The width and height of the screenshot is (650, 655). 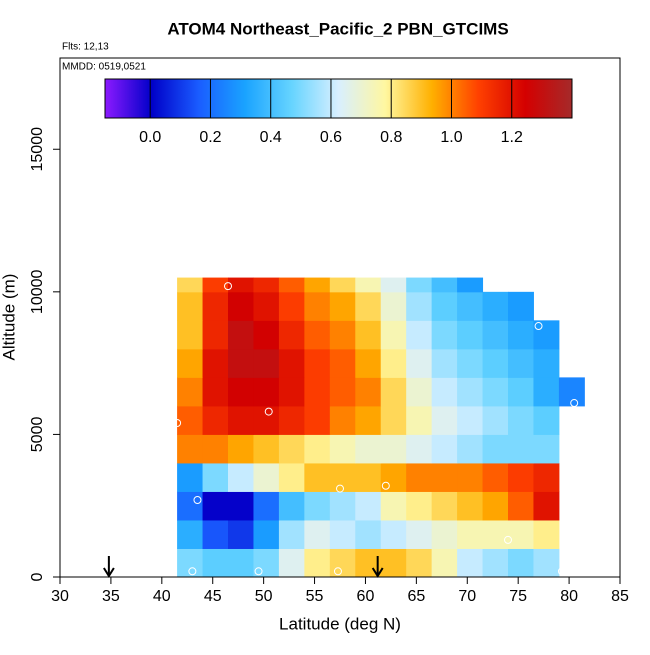 What do you see at coordinates (331, 137) in the screenshot?
I see `colorbar-tick-label: 0.6` at bounding box center [331, 137].